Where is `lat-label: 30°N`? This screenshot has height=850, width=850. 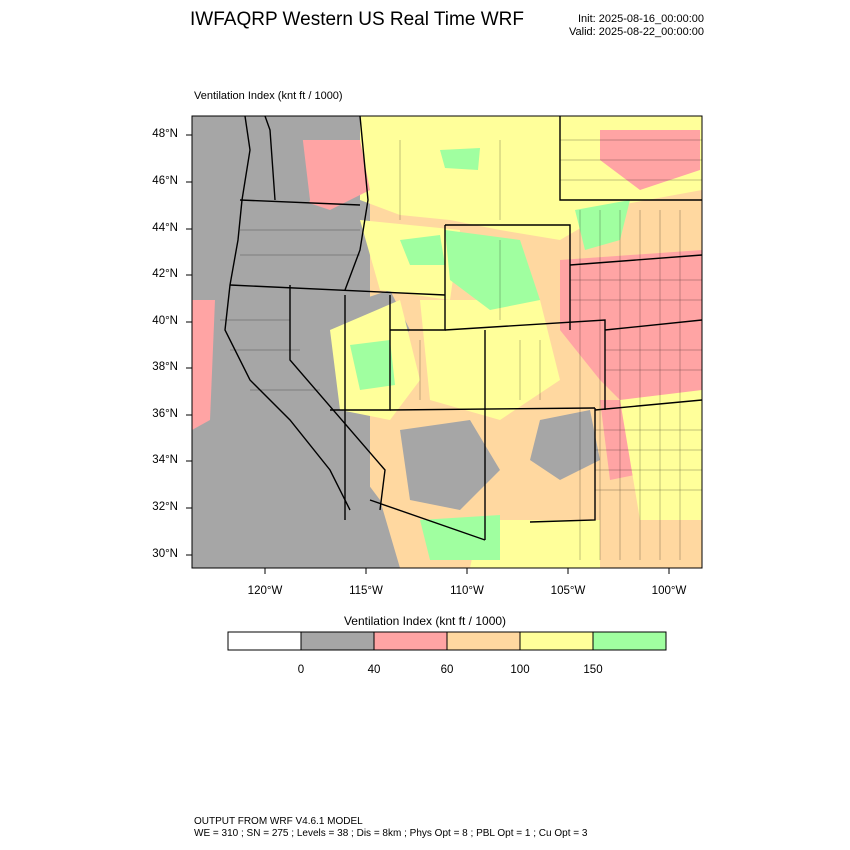
lat-label: 30°N is located at coordinates (165, 554).